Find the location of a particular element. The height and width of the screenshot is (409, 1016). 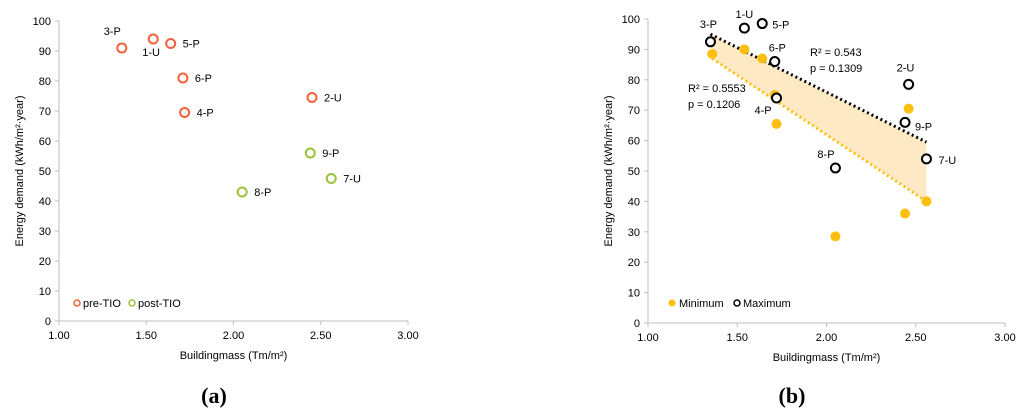

chart-a-y-tick-label: 40 is located at coordinates (45, 202).